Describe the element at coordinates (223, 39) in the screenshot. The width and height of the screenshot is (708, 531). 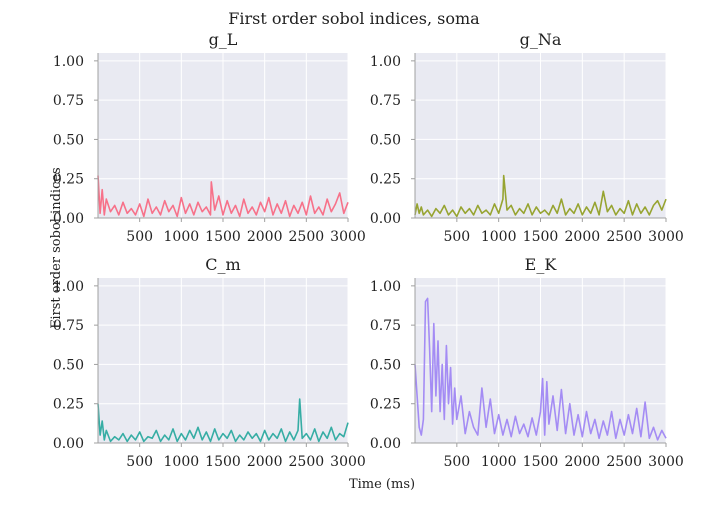
I see `panel-title: g_L` at that location.